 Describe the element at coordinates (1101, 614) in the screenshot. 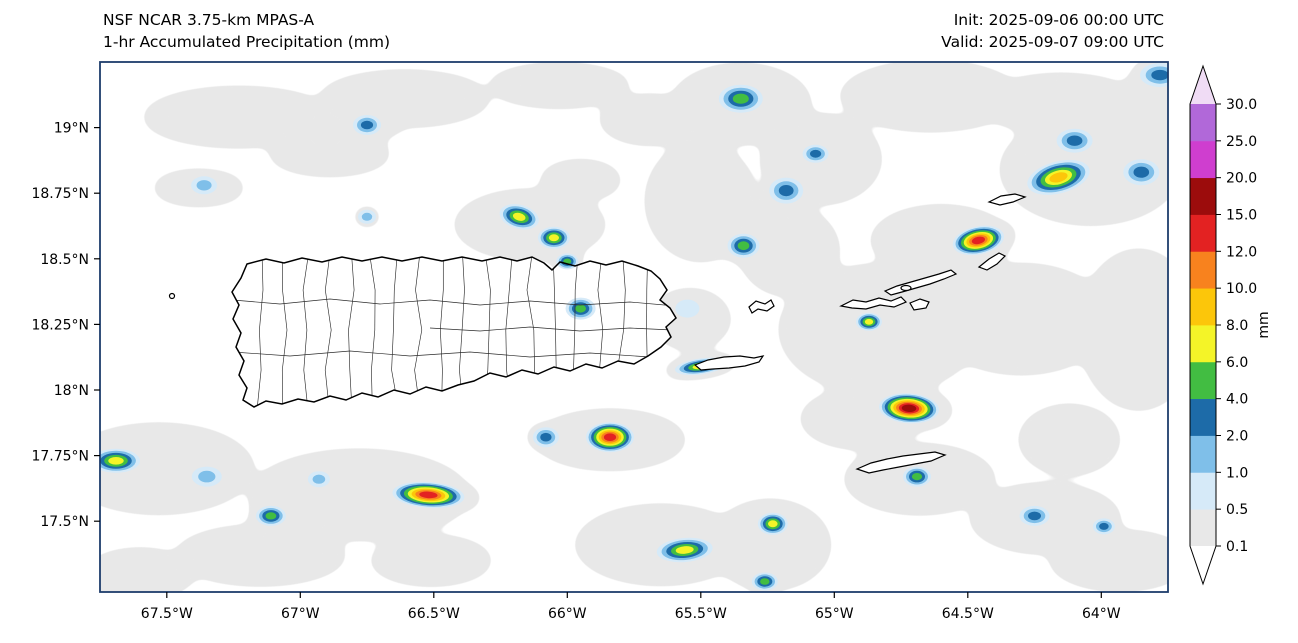

I see `x-tick-label: 64°W` at that location.